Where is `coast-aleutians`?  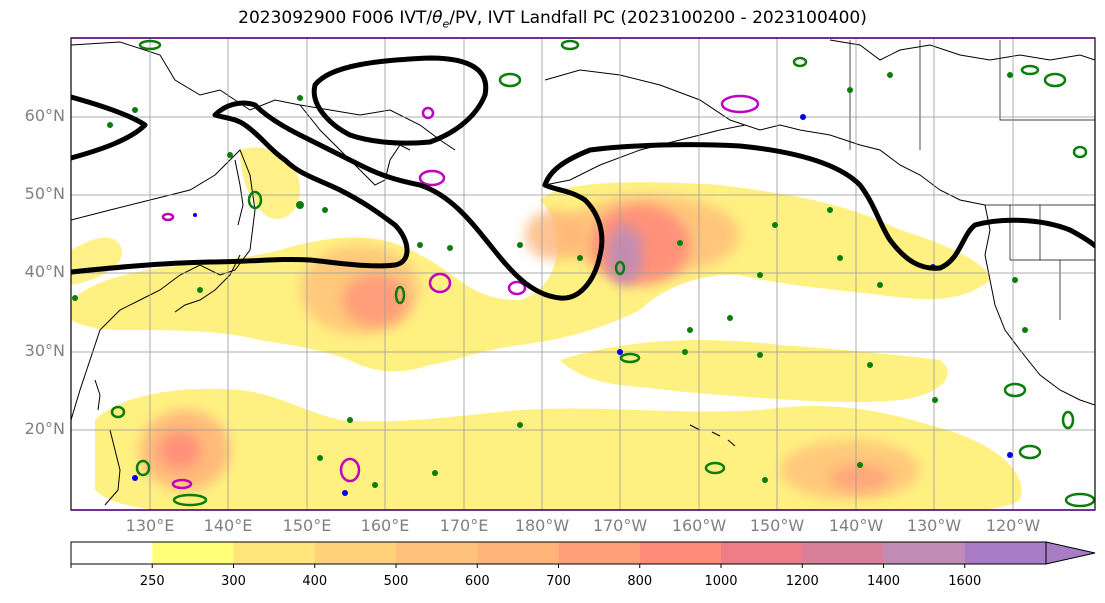 coast-aleutians is located at coordinates (645, 155).